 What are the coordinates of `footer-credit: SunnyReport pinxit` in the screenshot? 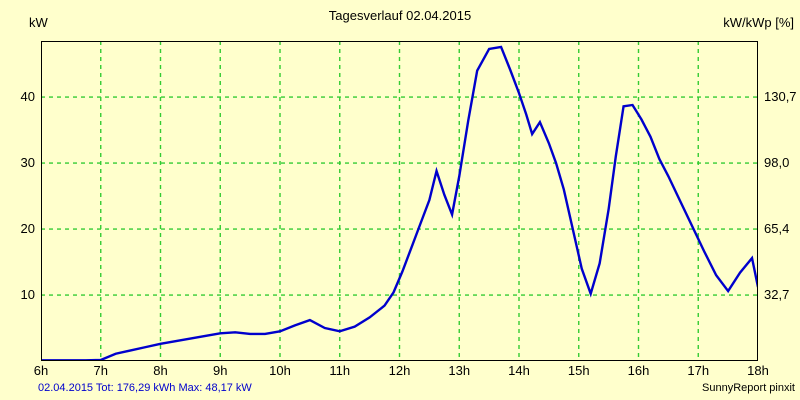 It's located at (748, 388).